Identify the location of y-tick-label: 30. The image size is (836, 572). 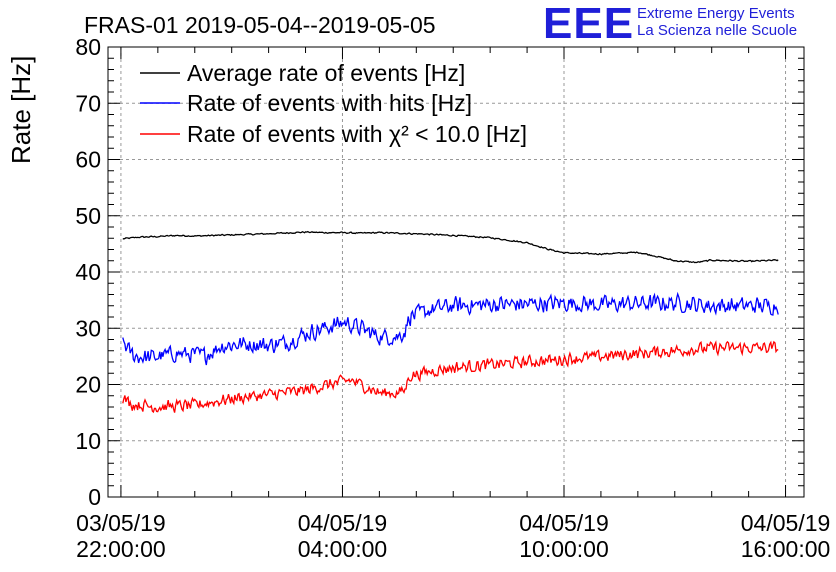
(88, 328).